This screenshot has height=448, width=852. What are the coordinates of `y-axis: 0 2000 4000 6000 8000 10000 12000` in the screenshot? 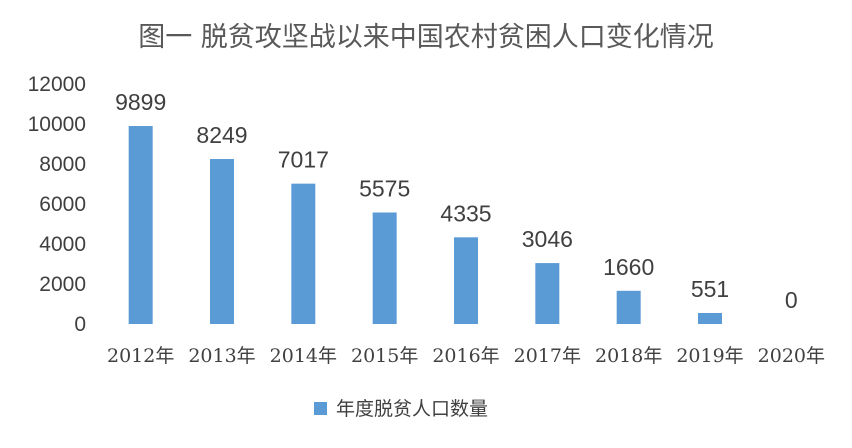 It's located at (57, 204).